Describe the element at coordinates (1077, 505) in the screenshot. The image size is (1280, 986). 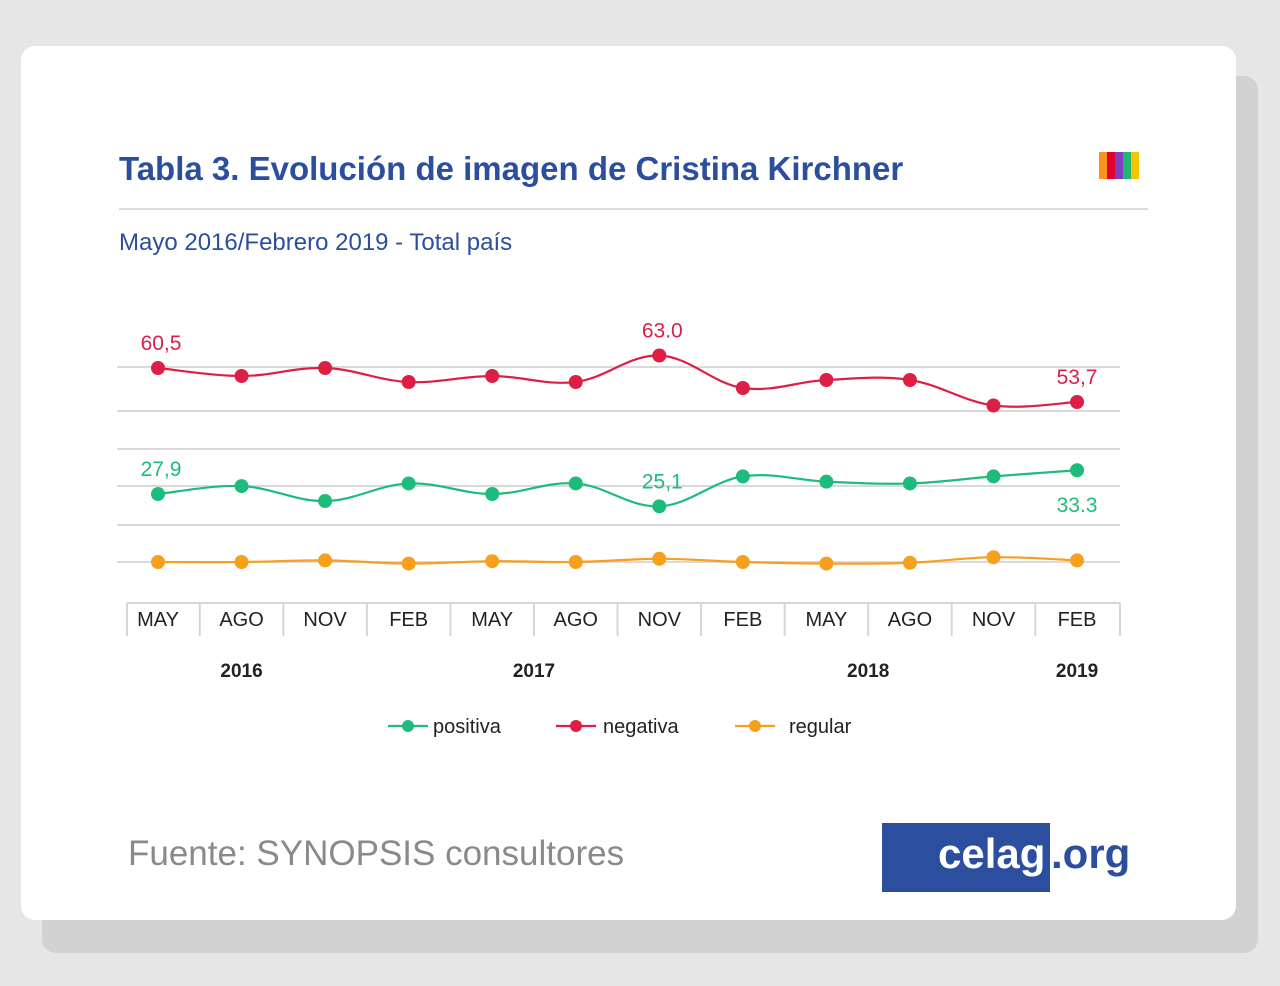
I see `data-label-positiva: 33.3` at that location.